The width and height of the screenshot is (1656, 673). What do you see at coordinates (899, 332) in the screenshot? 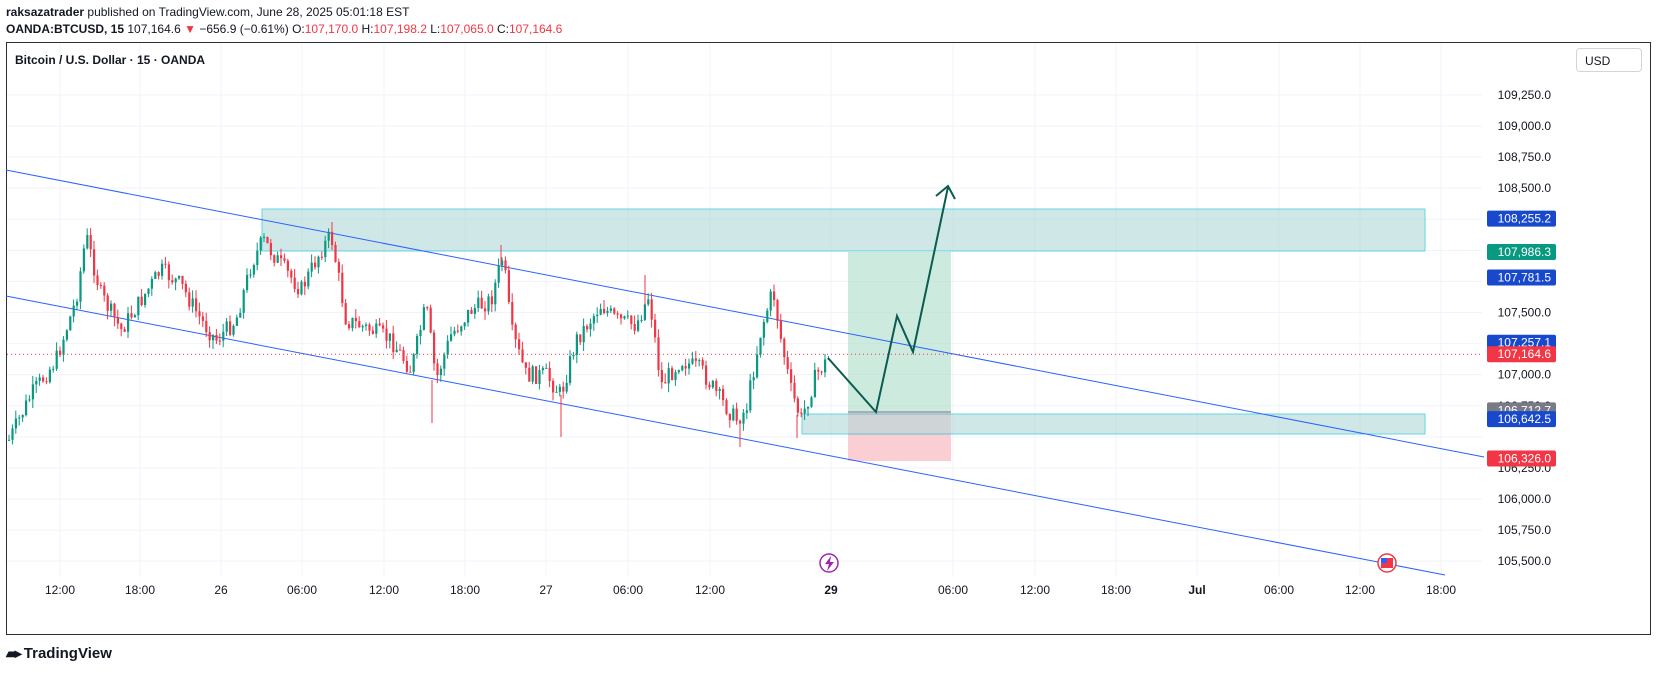
I see `target-zone` at bounding box center [899, 332].